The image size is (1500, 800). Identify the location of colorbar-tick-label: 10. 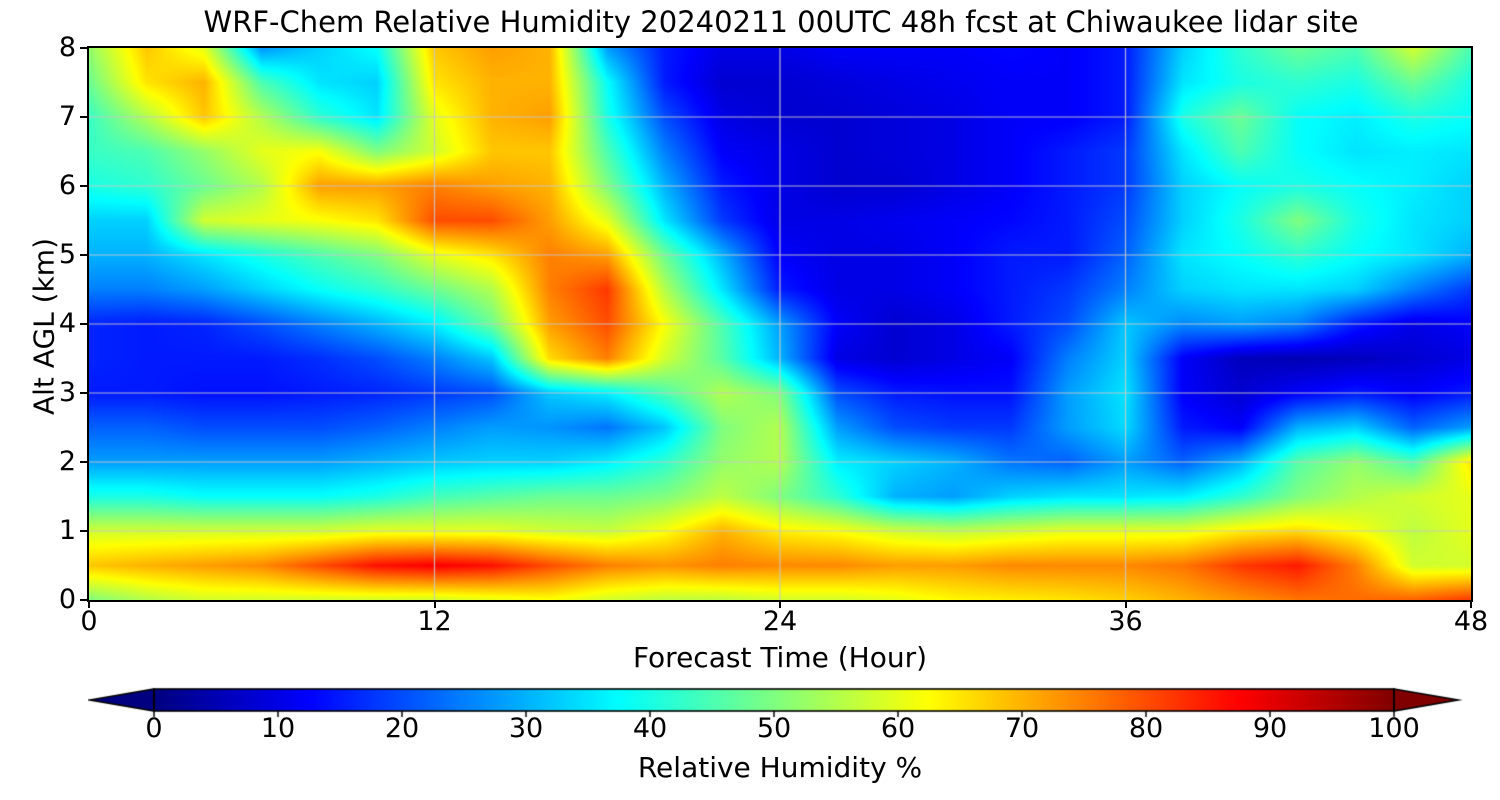
(278, 728).